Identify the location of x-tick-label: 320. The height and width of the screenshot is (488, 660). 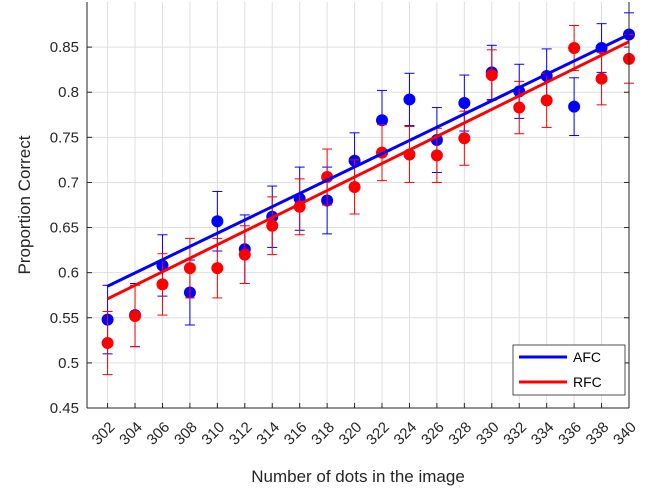
(351, 434).